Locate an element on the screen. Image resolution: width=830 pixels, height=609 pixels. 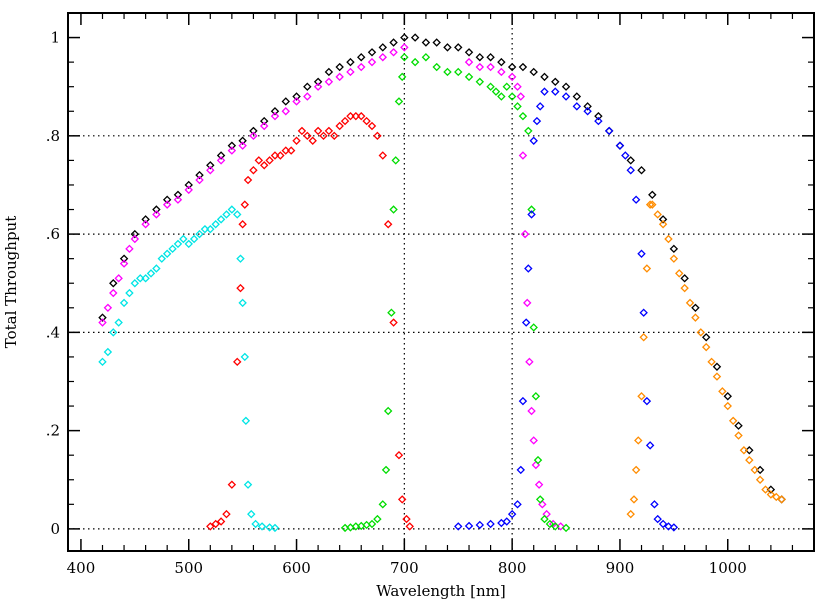
y-tick-label: .2 is located at coordinates (53, 431).